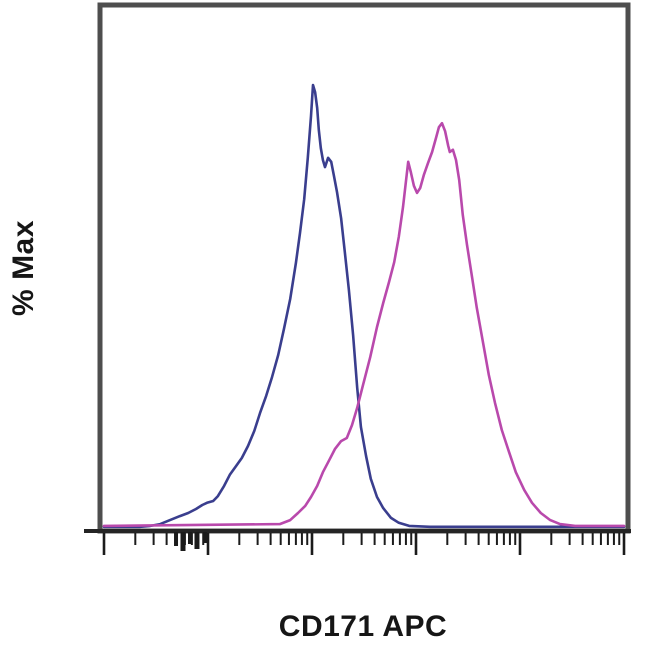  Describe the element at coordinates (363, 626) in the screenshot. I see `x-axis-label: CD171 APC` at that location.